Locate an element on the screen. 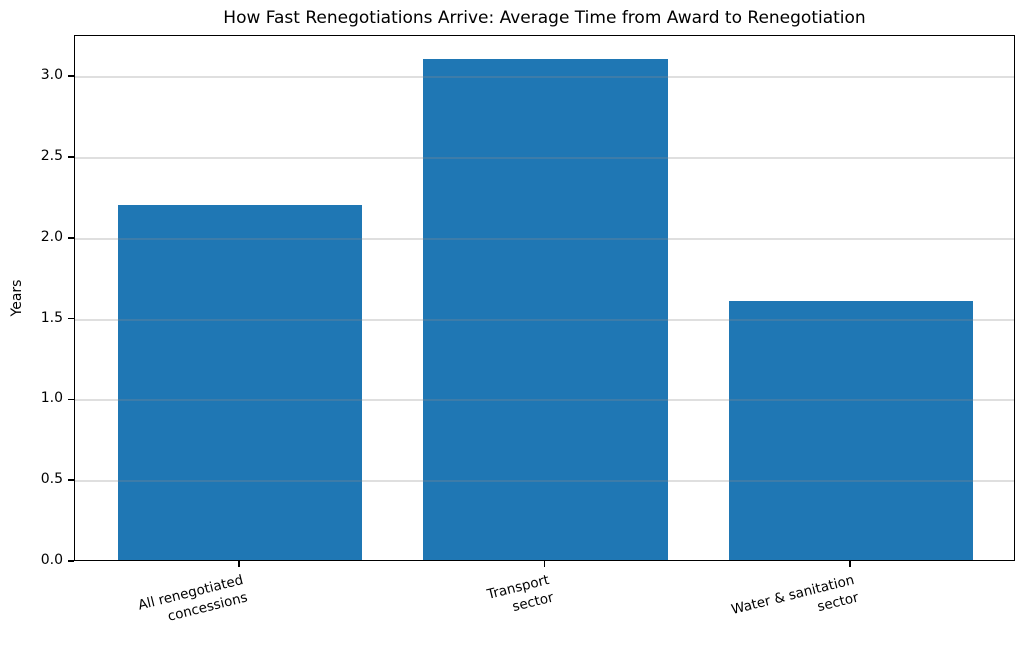  xtick-label-0: All renegotiated concessions is located at coordinates (193, 598).